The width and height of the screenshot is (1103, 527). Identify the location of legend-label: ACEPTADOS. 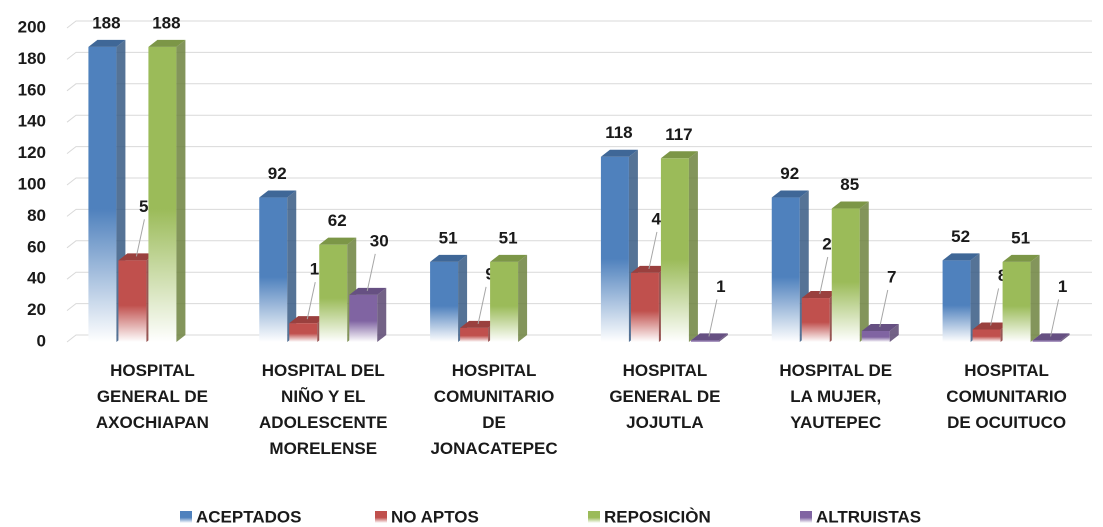
(248, 516).